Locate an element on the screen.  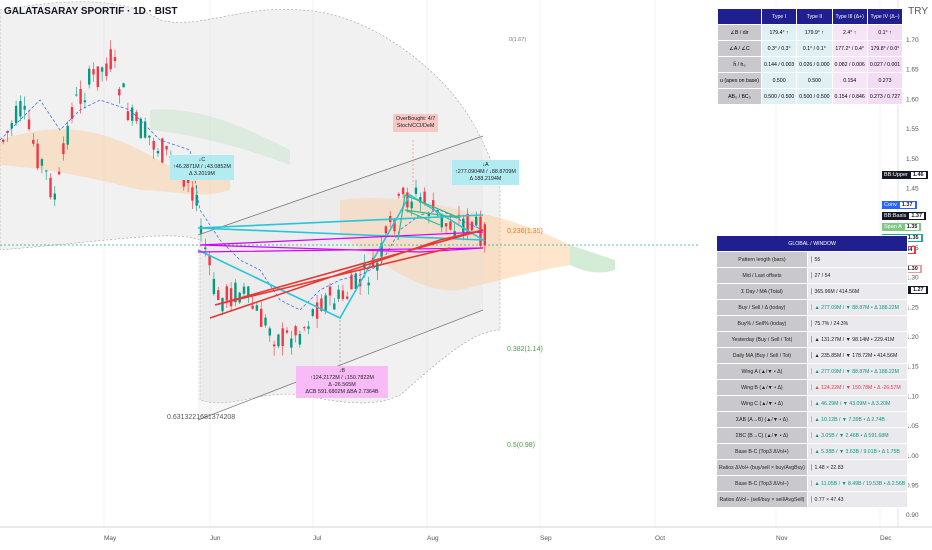
time-tick: Aug is located at coordinates (433, 538).